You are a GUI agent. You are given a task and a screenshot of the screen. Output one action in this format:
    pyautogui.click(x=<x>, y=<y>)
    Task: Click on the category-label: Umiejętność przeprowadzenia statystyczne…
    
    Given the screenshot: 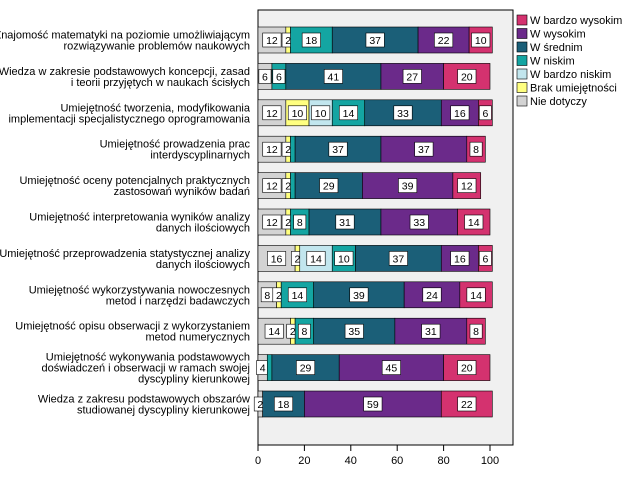 What is the action you would take?
    pyautogui.click(x=125, y=254)
    